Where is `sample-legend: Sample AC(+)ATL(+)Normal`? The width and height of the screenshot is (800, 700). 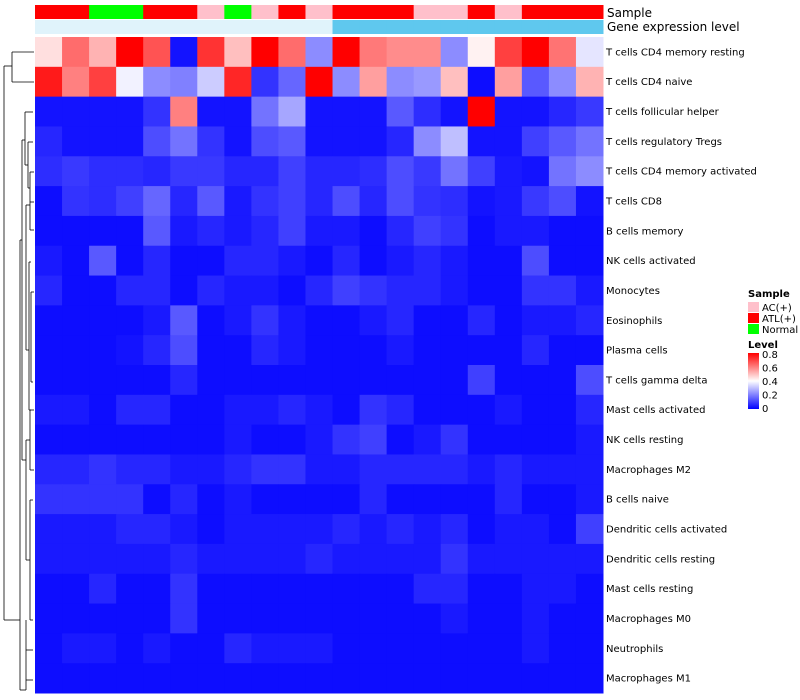 sample-legend: Sample AC(+)ATL(+)Normal is located at coordinates (773, 312).